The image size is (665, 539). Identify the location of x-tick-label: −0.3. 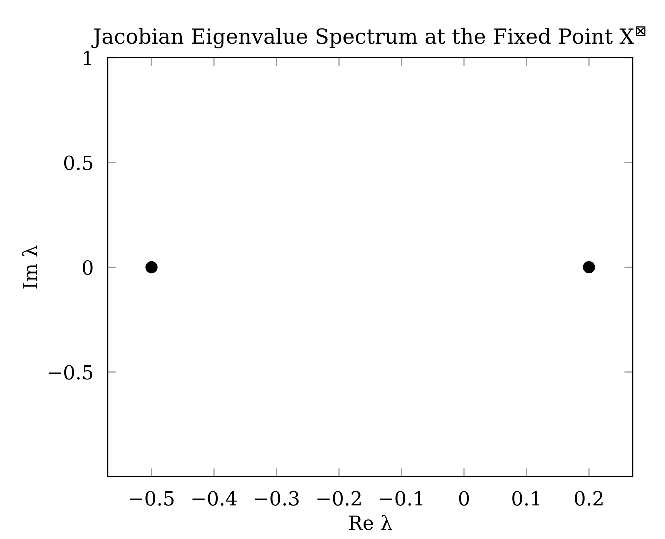
(277, 498).